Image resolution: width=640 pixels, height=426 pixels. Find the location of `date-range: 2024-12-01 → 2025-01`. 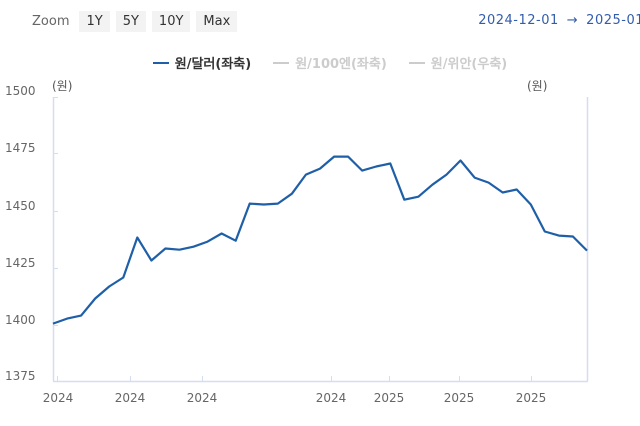

date-range: 2024-12-01 → 2025-01 is located at coordinates (559, 20).